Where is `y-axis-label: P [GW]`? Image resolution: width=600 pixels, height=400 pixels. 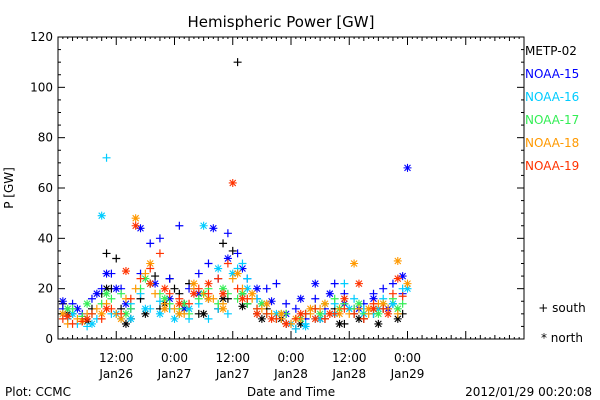
y-axis-label: P [GW] is located at coordinates (9, 188).